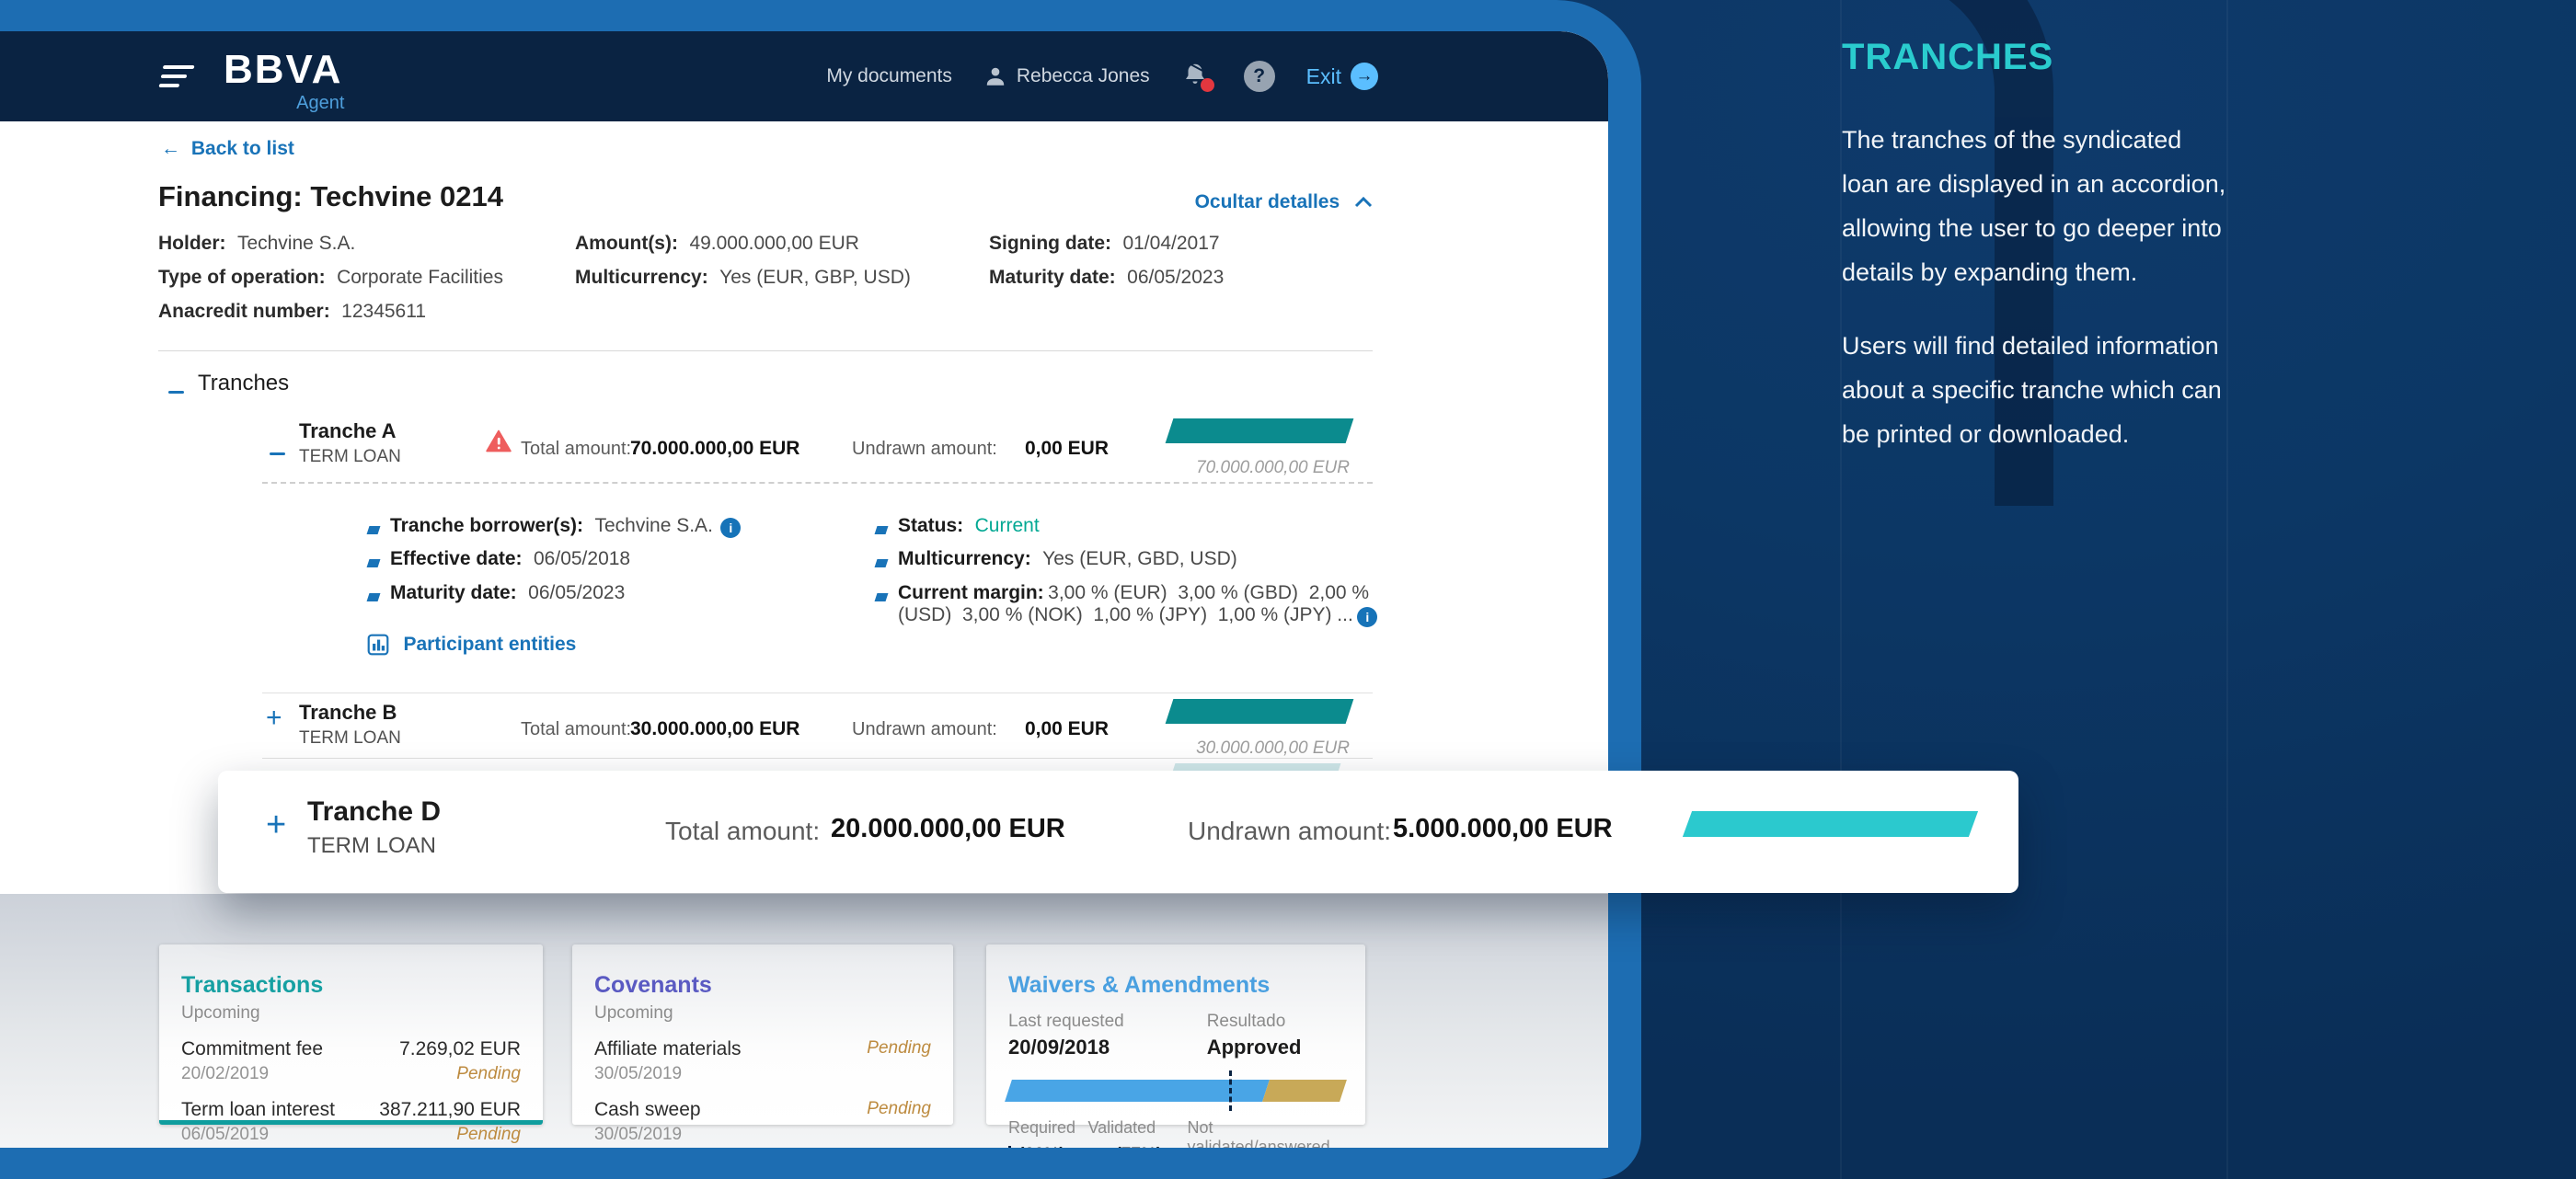 Image resolution: width=2576 pixels, height=1179 pixels. What do you see at coordinates (252, 1049) in the screenshot?
I see `transaction-name: Commitment fee` at bounding box center [252, 1049].